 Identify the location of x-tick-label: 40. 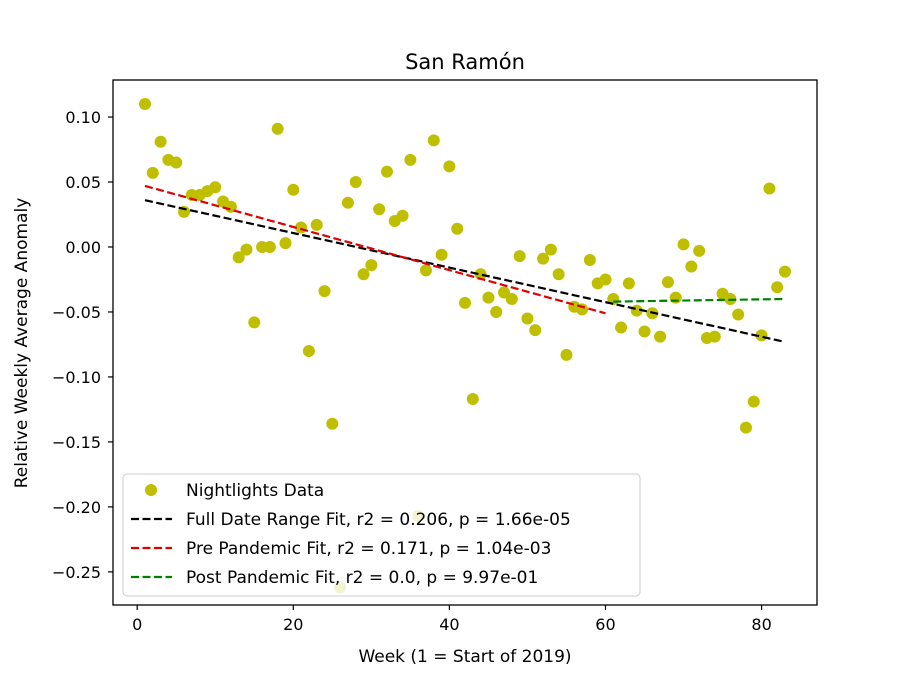
(449, 624).